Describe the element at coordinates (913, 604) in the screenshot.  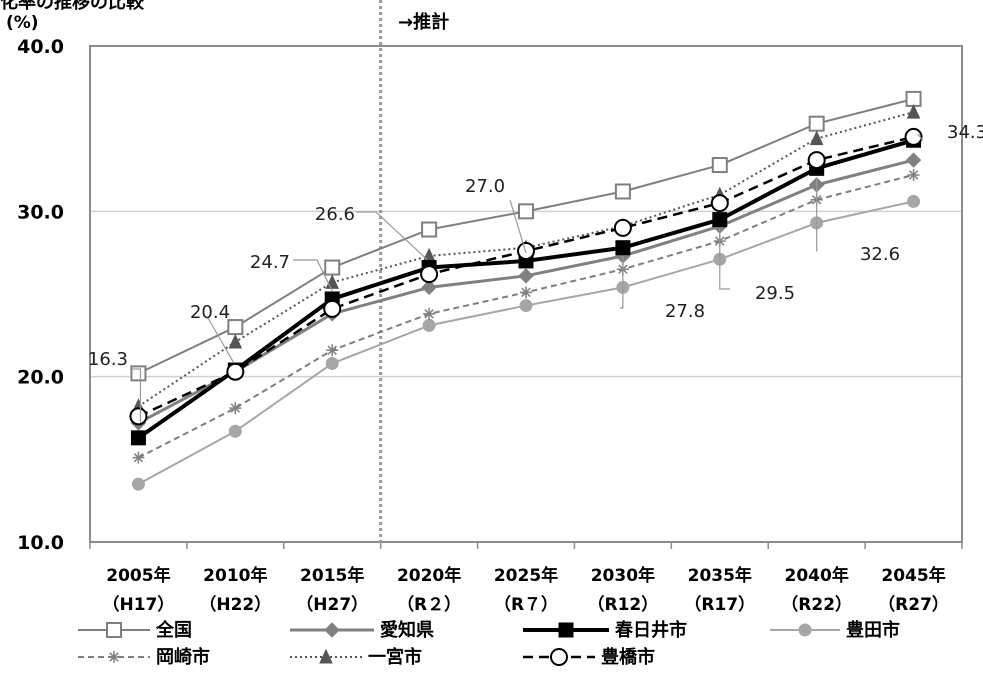
I see `x-tick-label-era: （R27）` at that location.